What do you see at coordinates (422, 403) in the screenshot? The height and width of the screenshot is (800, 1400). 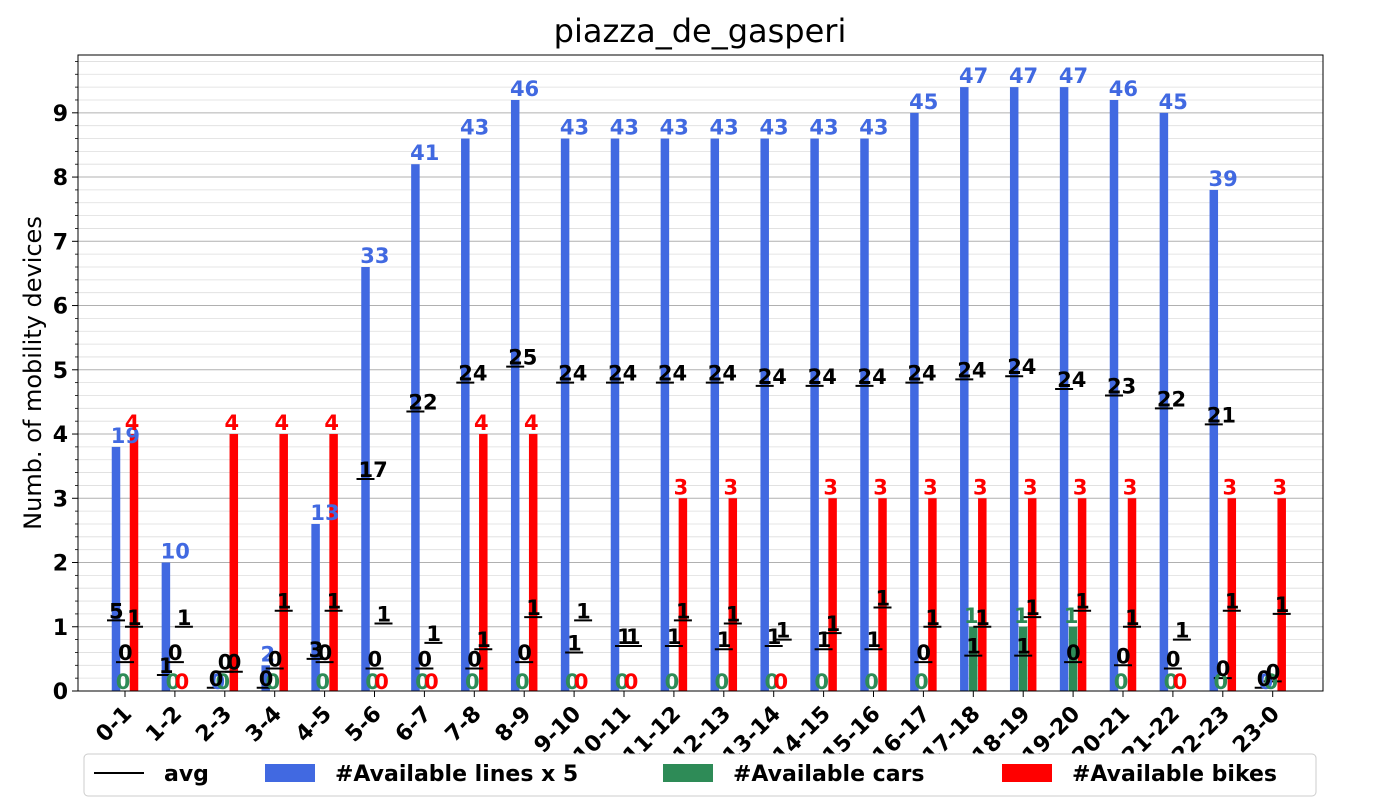 I see `avg-label: 22` at bounding box center [422, 403].